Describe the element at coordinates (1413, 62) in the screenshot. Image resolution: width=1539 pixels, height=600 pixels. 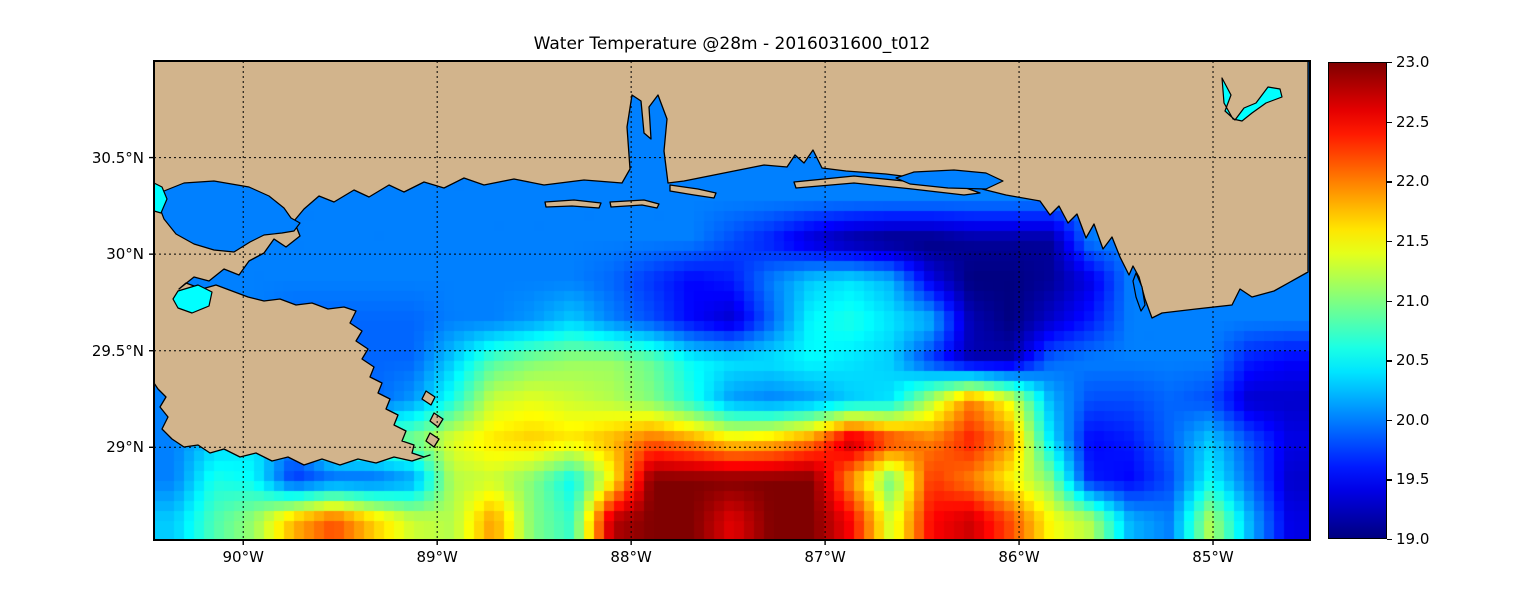
I see `colorbar-tick-label: 23.0` at that location.